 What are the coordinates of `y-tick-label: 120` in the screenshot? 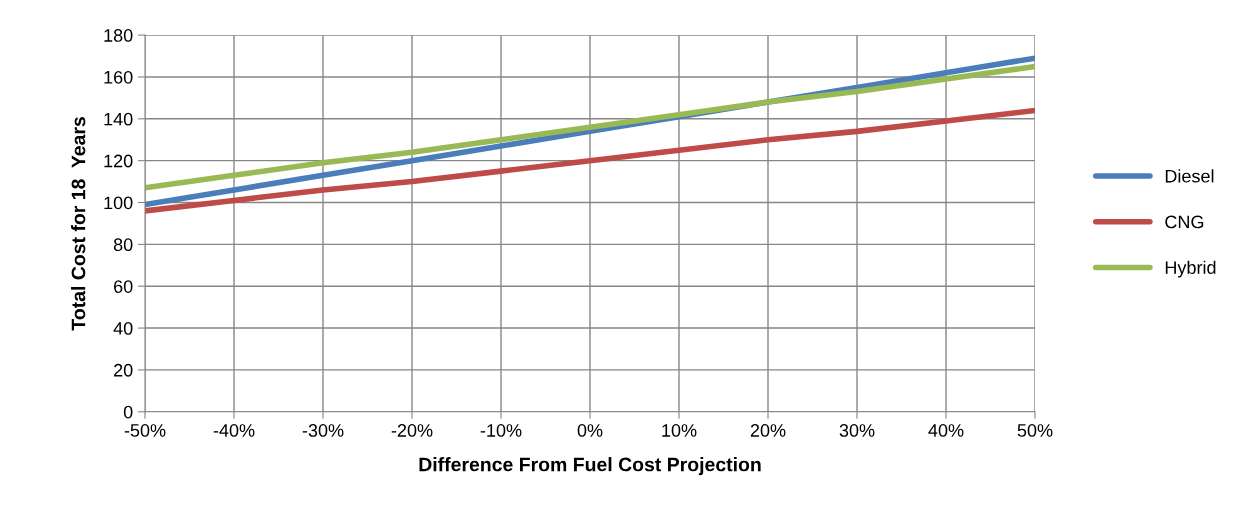 It's located at (118, 161).